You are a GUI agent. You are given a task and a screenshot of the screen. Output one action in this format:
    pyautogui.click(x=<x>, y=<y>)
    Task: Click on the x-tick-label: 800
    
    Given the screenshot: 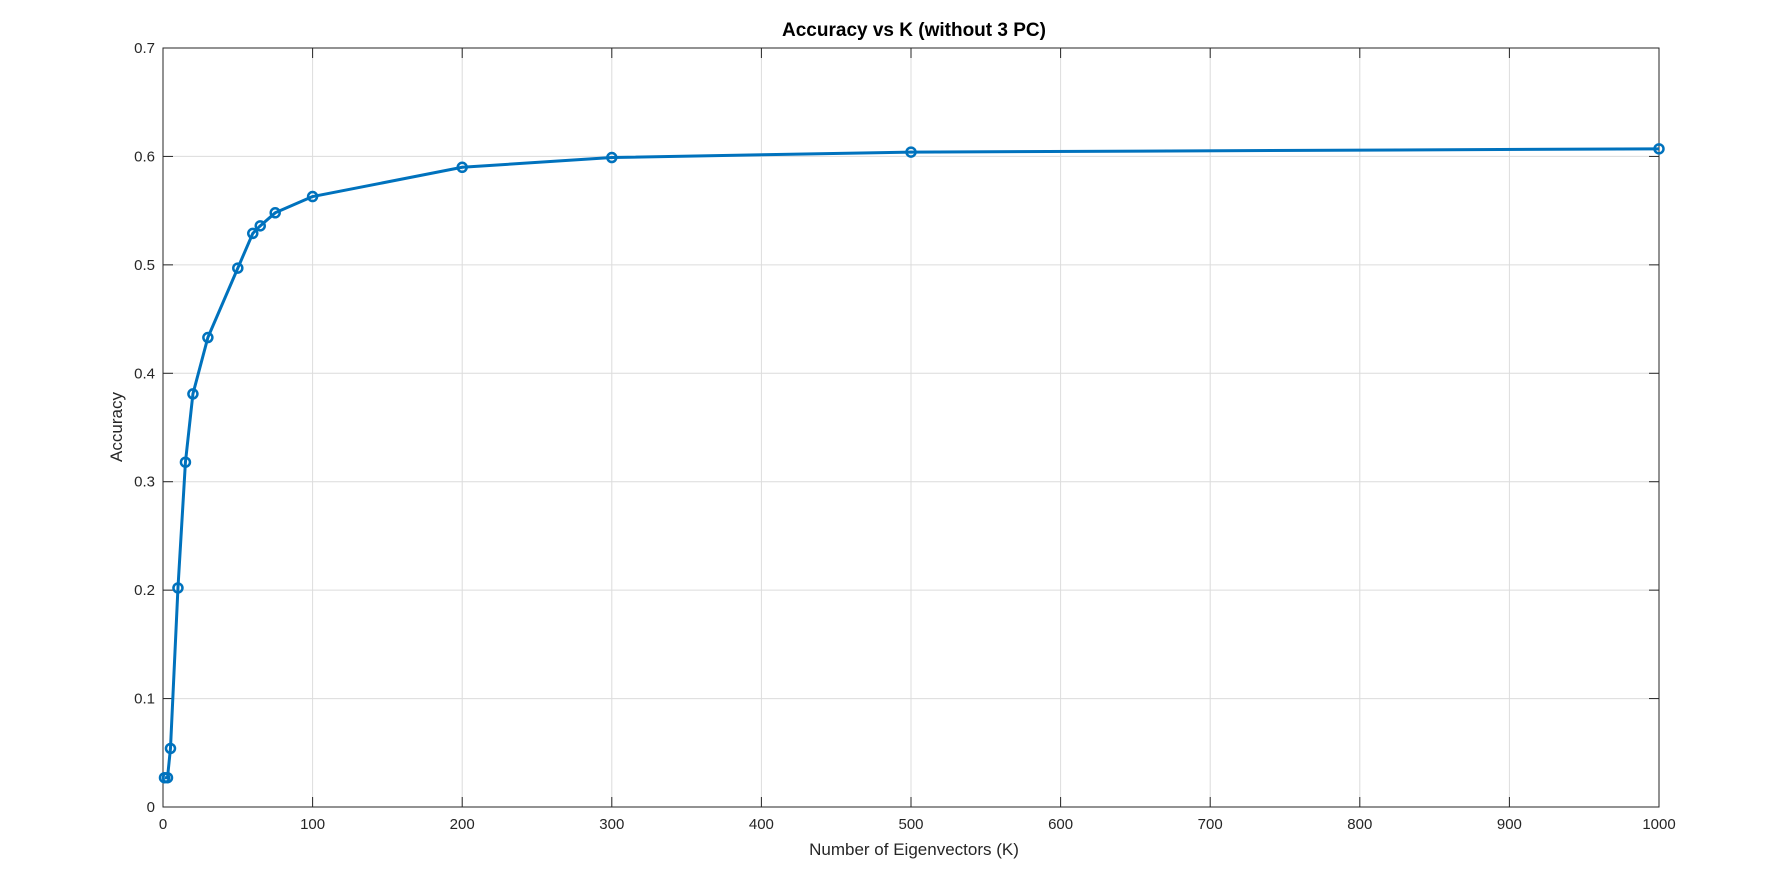 What is the action you would take?
    pyautogui.click(x=1359, y=824)
    